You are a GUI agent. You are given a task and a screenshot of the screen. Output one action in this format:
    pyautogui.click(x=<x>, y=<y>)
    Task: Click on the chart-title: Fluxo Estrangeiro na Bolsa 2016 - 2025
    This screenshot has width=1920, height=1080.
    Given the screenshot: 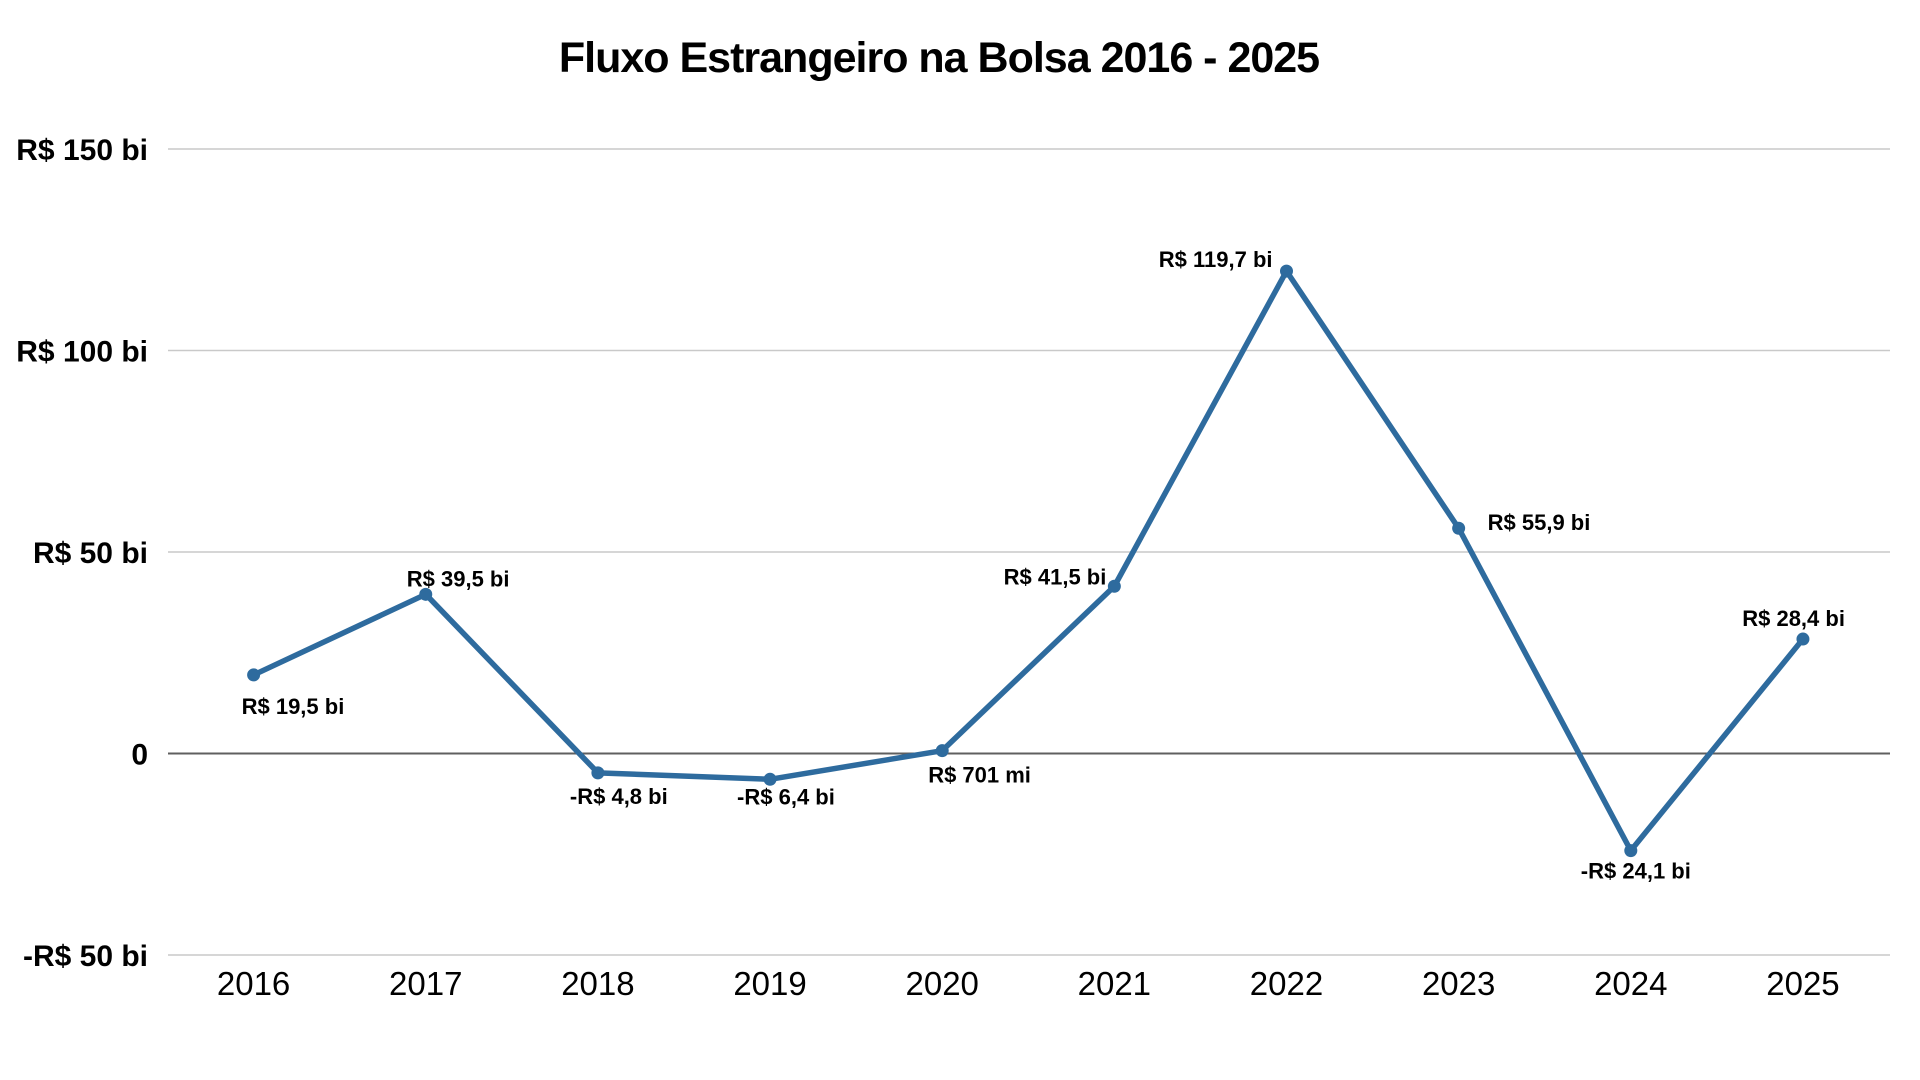 What is the action you would take?
    pyautogui.click(x=939, y=58)
    